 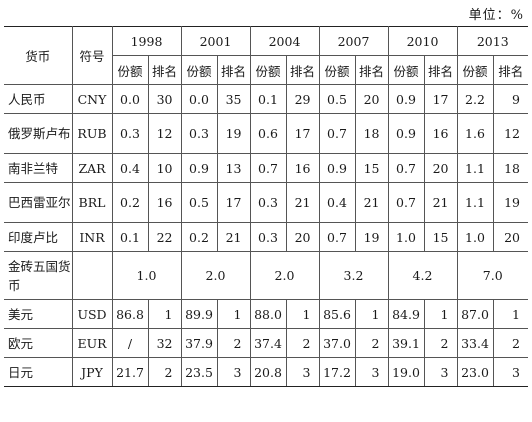 What do you see at coordinates (164, 133) in the screenshot?
I see `rank-cell: 12` at bounding box center [164, 133].